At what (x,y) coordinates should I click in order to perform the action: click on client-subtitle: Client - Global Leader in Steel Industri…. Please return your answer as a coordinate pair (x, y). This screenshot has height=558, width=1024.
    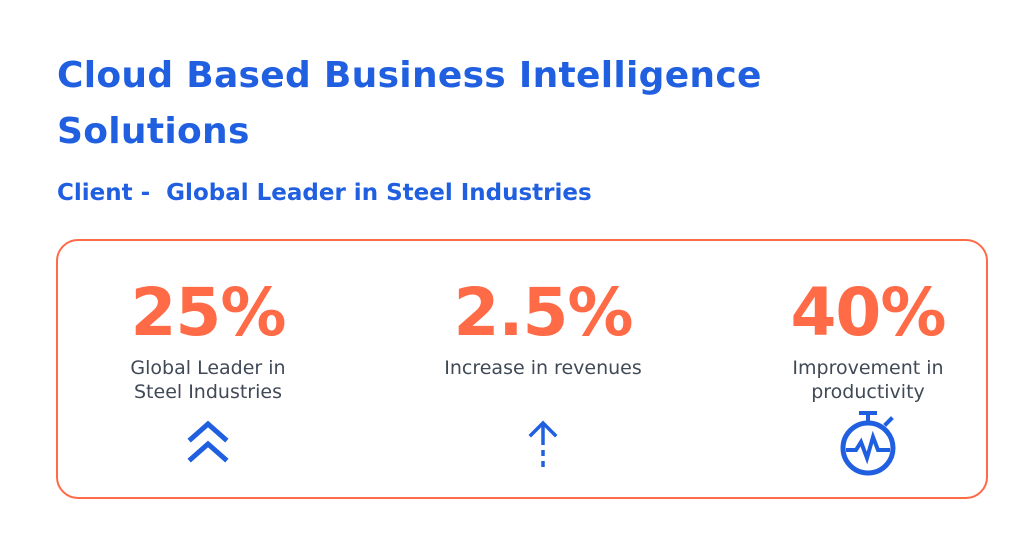
    Looking at the image, I should click on (324, 193).